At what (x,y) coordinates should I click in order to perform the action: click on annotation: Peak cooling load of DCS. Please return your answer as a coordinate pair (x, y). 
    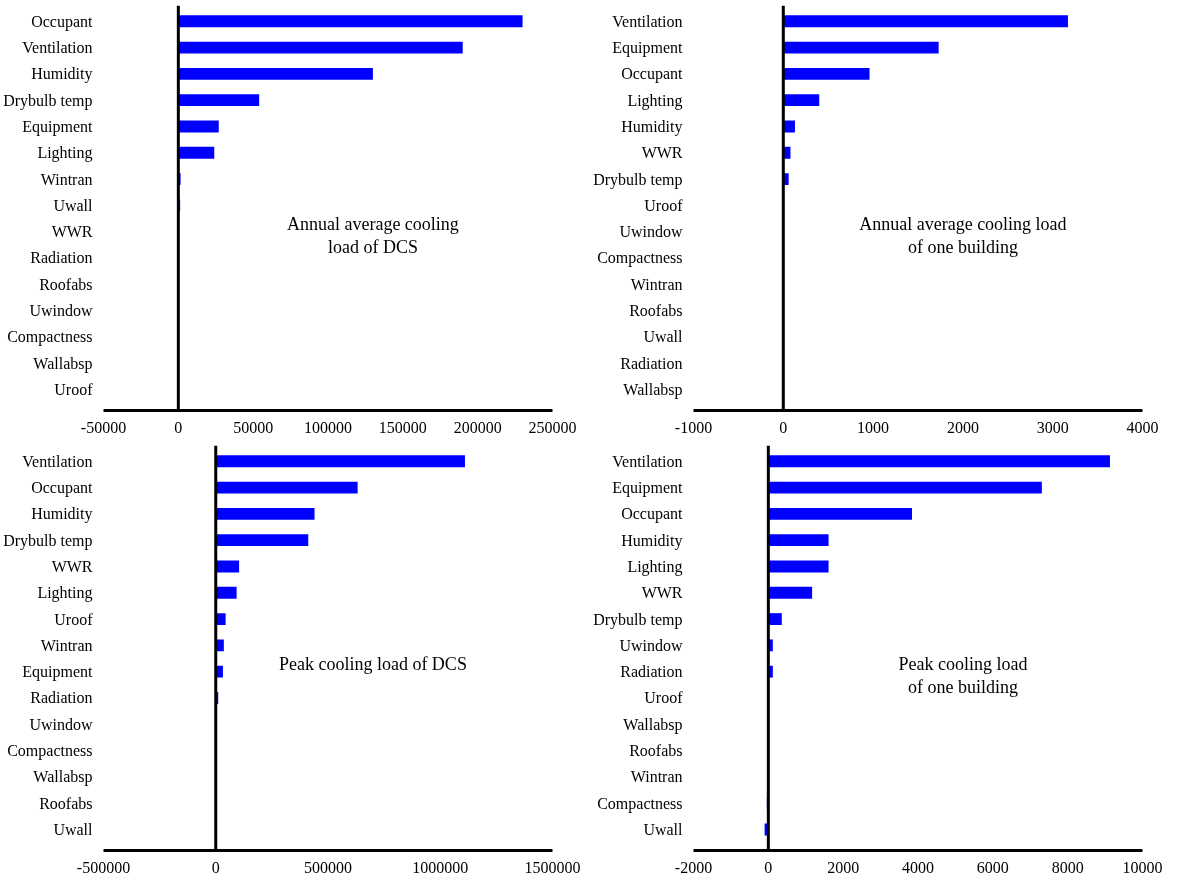
    Looking at the image, I should click on (372, 663).